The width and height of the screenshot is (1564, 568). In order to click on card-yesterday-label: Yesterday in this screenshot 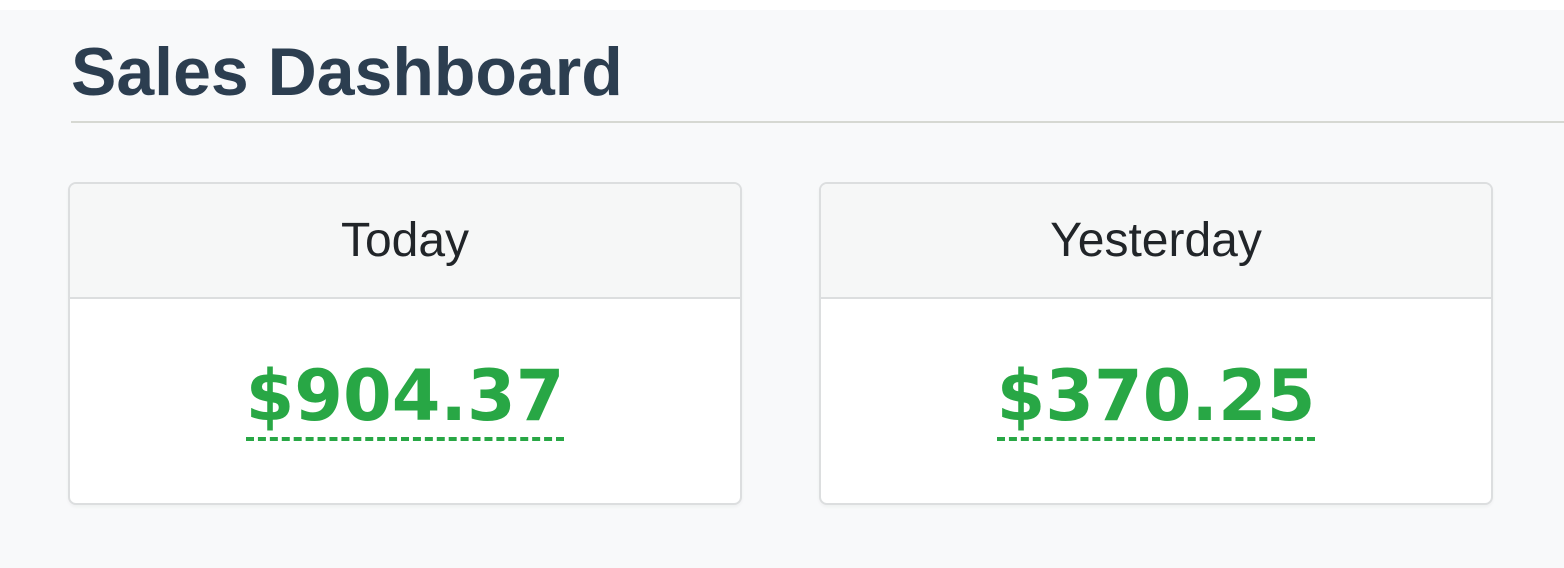, I will do `click(1156, 240)`.